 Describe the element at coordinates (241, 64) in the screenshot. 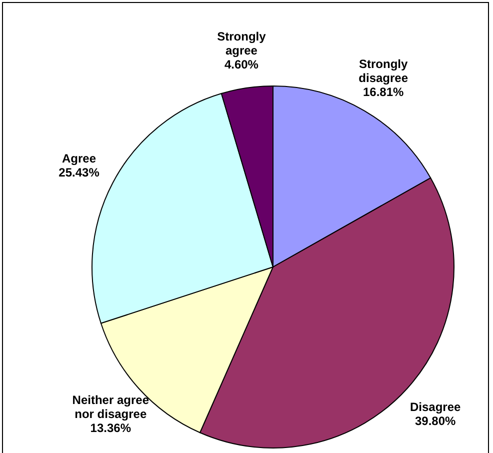

I see `data-label: 4.60%` at that location.